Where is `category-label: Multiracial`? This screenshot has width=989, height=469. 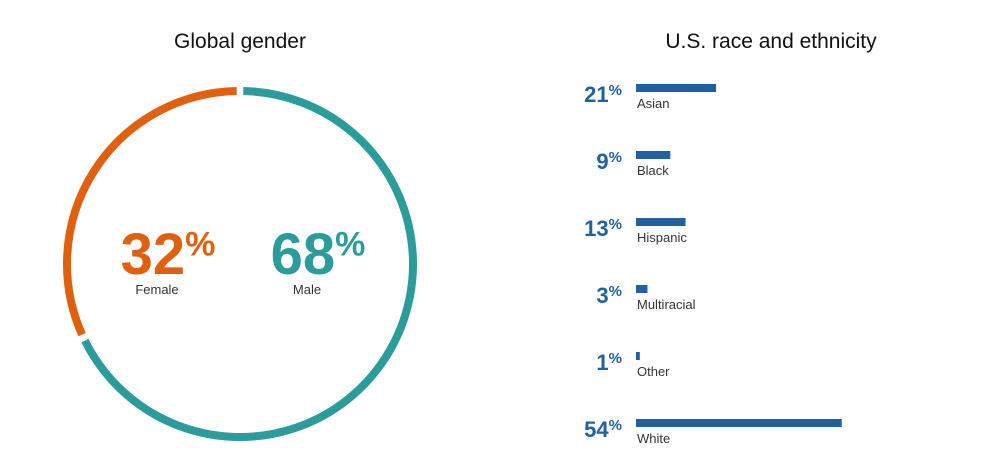 category-label: Multiracial is located at coordinates (666, 304).